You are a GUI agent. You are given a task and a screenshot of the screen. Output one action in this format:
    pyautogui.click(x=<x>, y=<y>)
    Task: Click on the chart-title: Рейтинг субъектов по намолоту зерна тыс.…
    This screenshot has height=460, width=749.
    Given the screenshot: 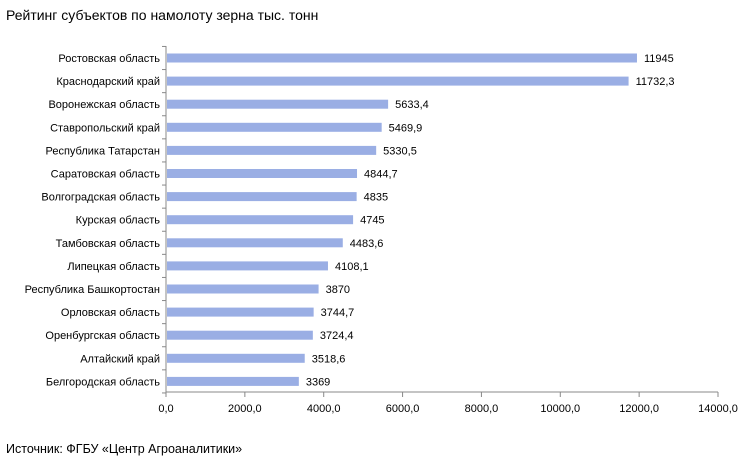 What is the action you would take?
    pyautogui.click(x=162, y=15)
    